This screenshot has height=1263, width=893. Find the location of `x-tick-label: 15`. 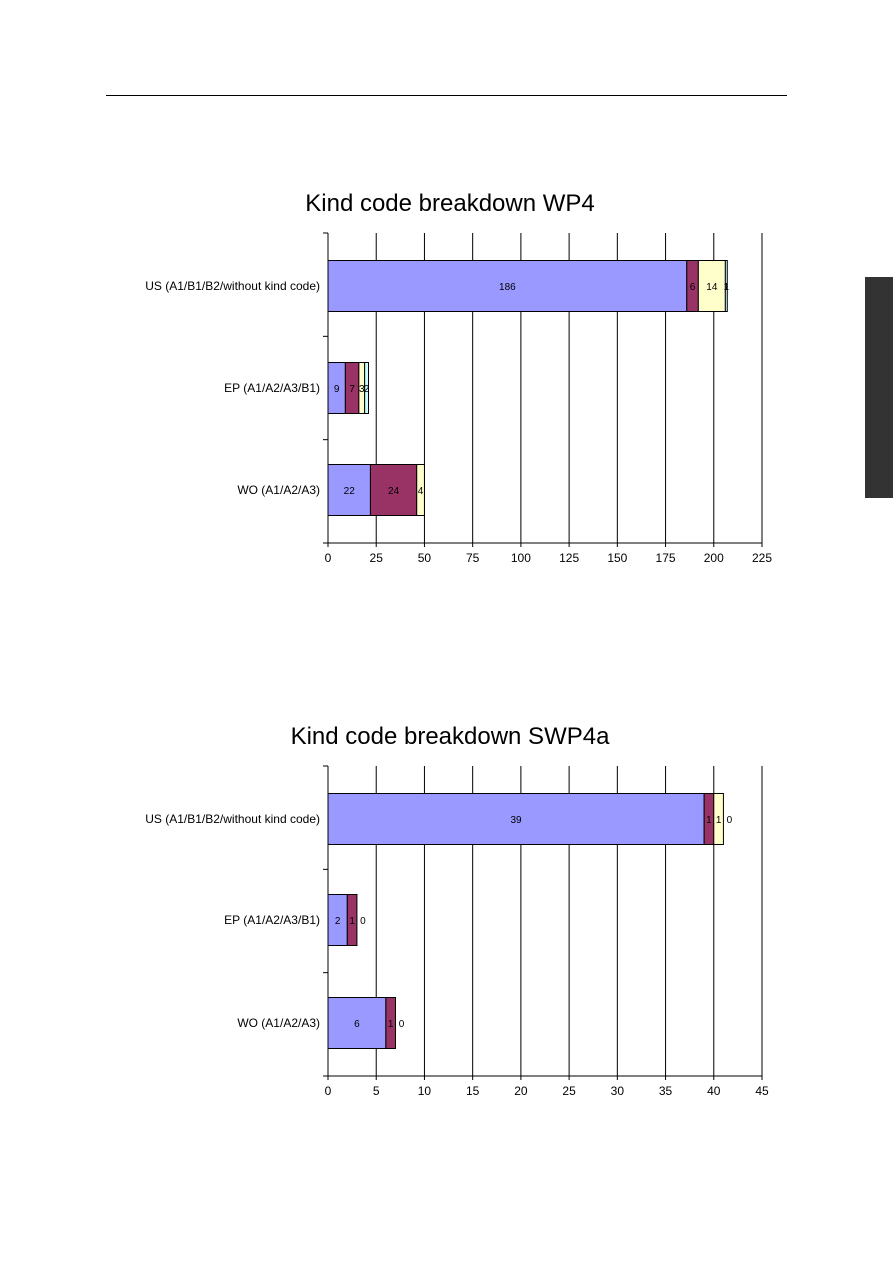

x-tick-label: 15 is located at coordinates (473, 1091).